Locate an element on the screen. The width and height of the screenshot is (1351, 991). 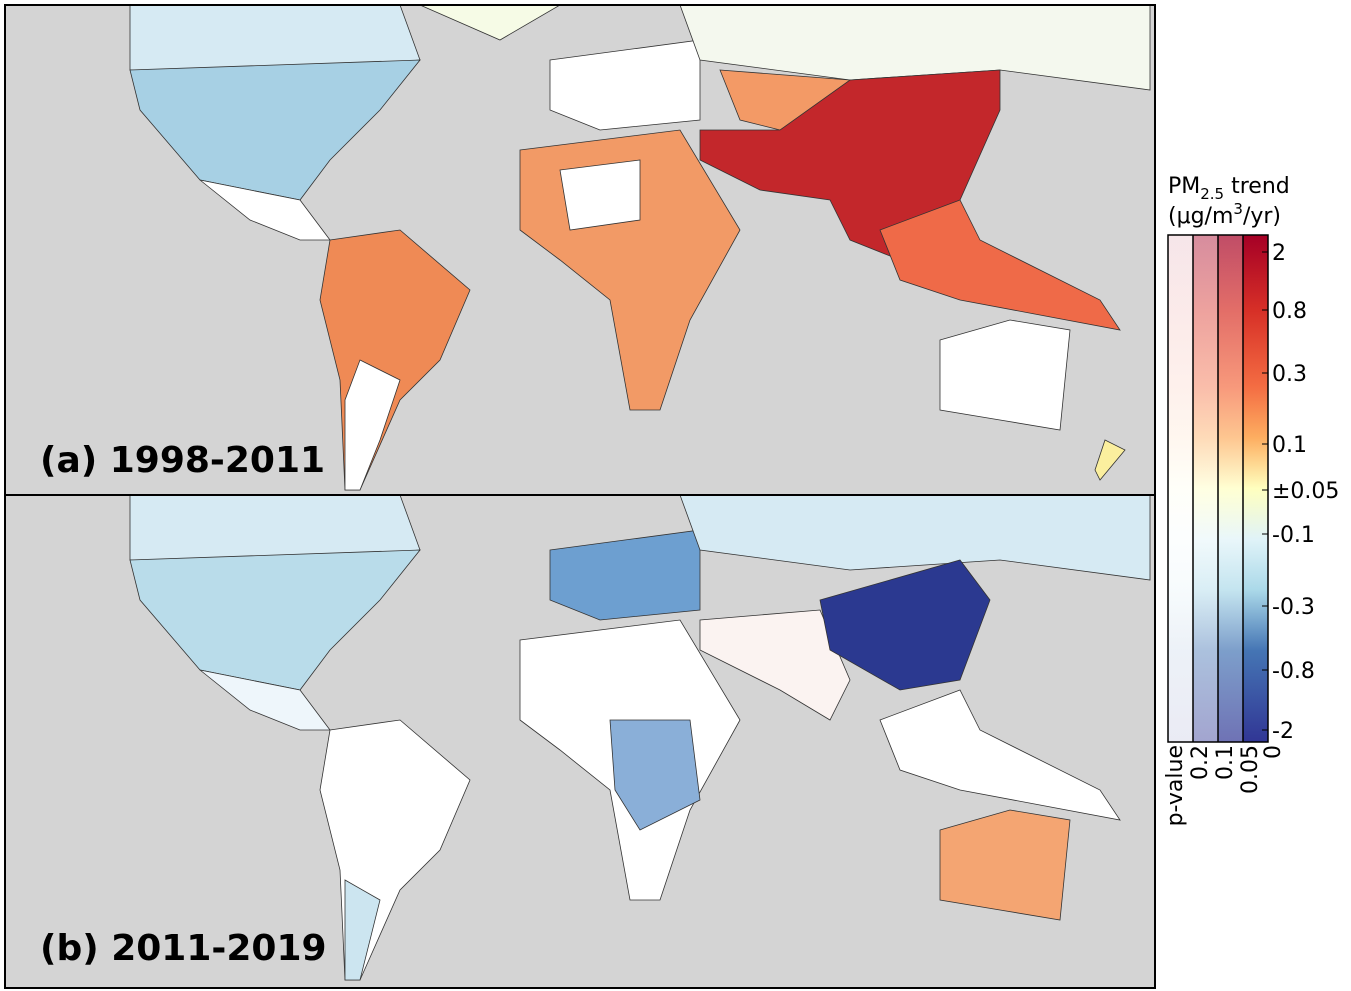
colorbar-title: PM2.5 trend is located at coordinates (1229, 188).